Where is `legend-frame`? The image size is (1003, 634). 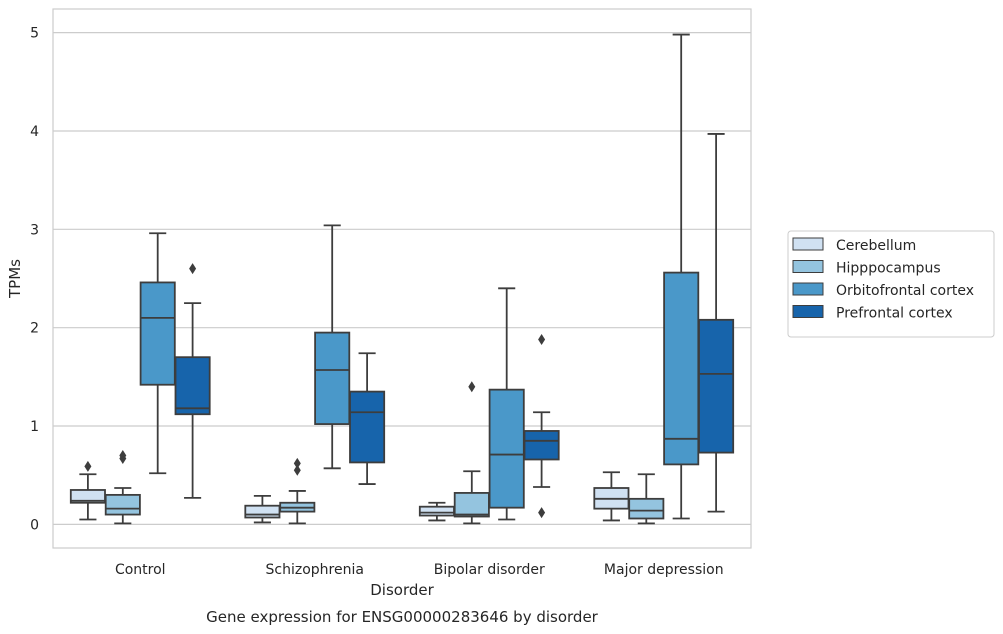 legend-frame is located at coordinates (891, 284).